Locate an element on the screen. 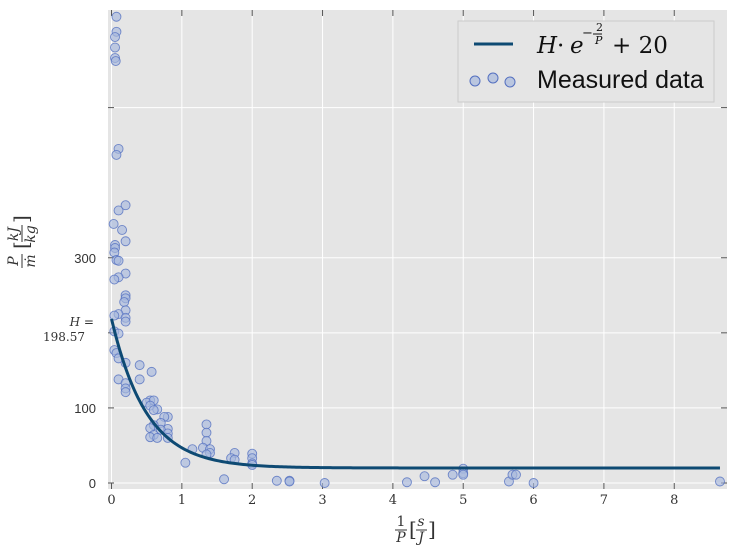 The image size is (736, 557). x-axis-label: 1 P [ s J ] is located at coordinates (415, 530).